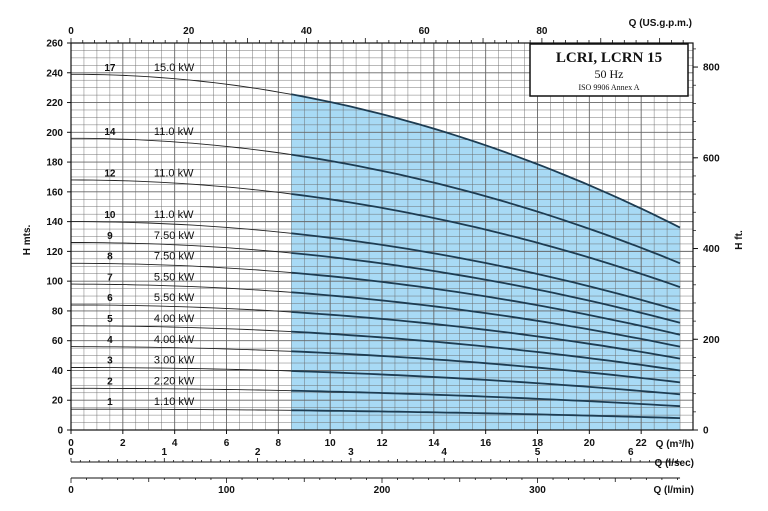  Describe the element at coordinates (110, 319) in the screenshot. I see `stage-label-5: 5` at that location.